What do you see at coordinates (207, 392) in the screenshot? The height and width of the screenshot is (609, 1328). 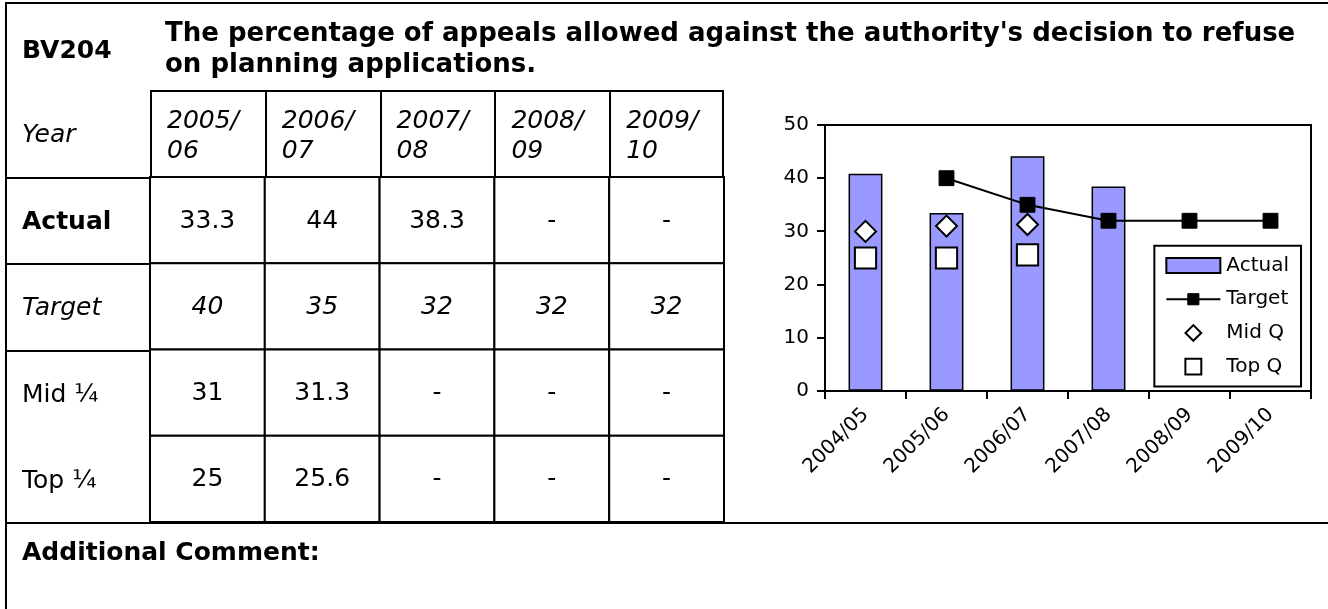 I see `data-label: 31` at bounding box center [207, 392].